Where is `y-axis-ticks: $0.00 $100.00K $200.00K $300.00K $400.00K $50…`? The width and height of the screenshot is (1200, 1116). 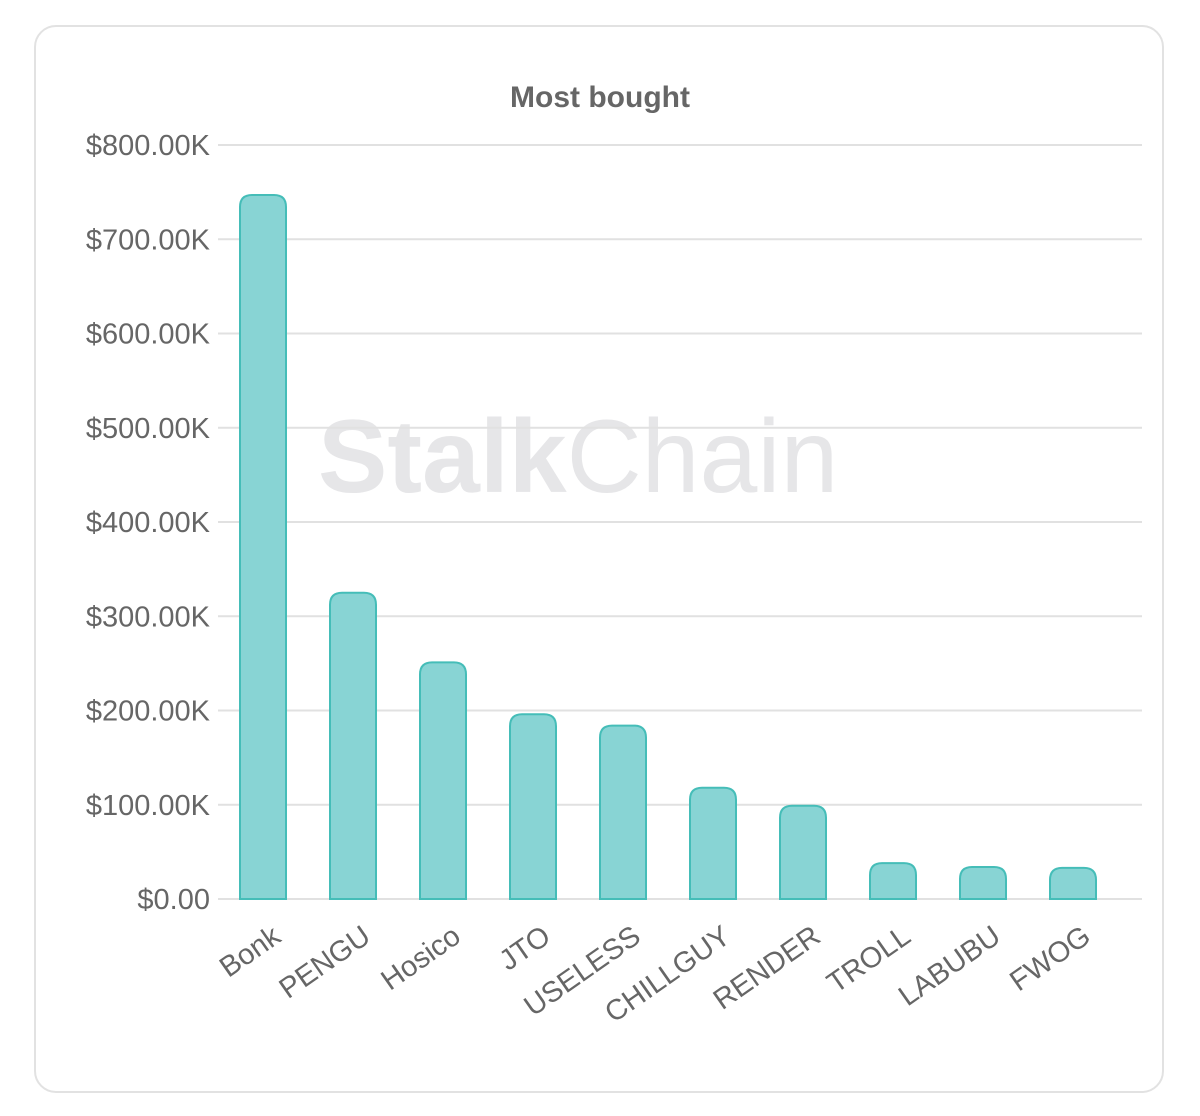 y-axis-ticks: $0.00 $100.00K $200.00K $300.00K $400.00K $50… is located at coordinates (148, 523).